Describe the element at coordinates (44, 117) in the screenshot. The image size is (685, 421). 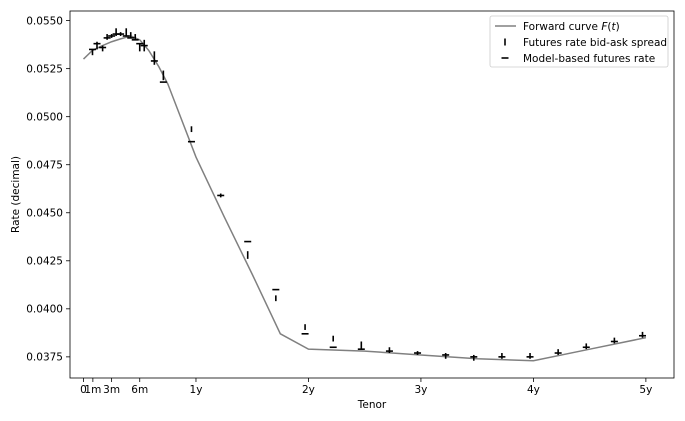
I see `y-tick-label: 0.0500` at that location.